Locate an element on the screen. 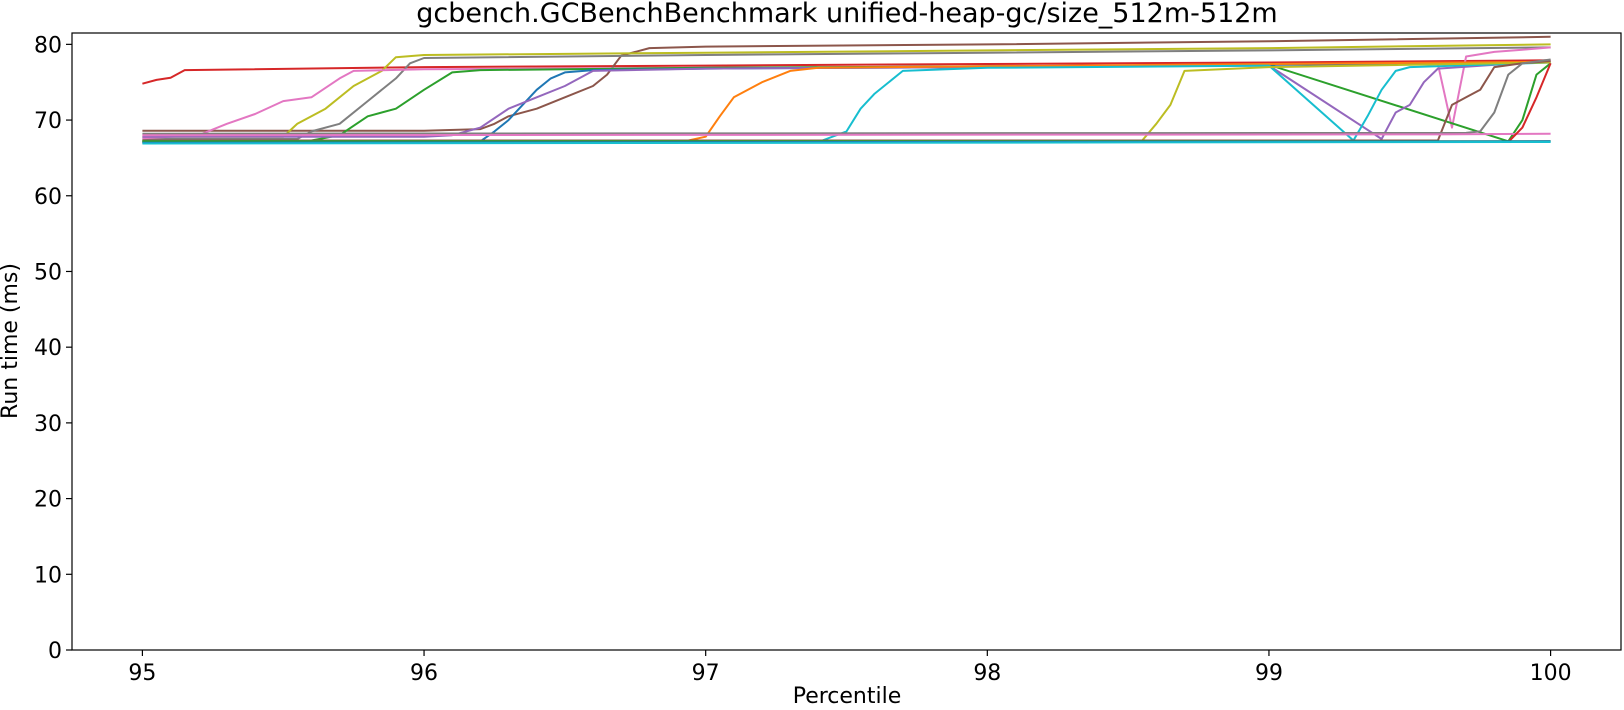  y-axis: 0 10 20 30 40 50 60 70 80 is located at coordinates (53, 348).